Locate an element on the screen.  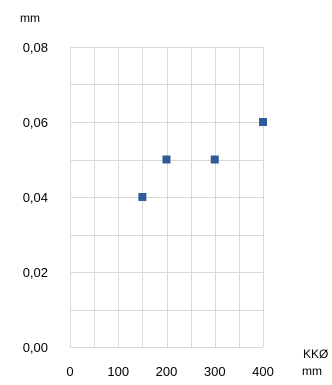
y-axis-label: mm is located at coordinates (30, 18).